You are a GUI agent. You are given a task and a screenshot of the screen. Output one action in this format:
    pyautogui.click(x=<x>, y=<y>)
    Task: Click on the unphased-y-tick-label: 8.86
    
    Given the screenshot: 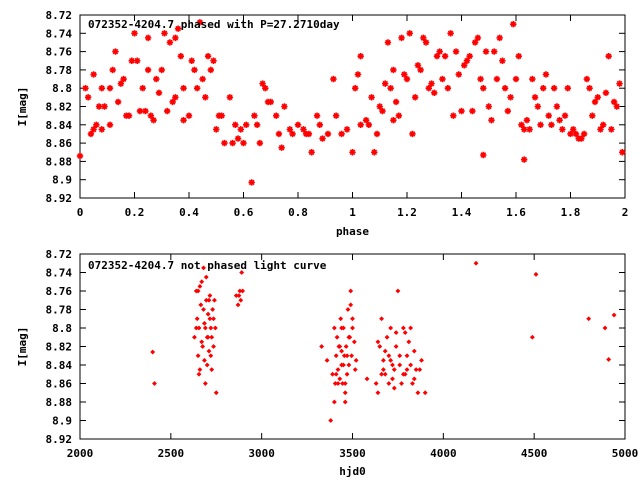 What is the action you would take?
    pyautogui.click(x=59, y=384)
    